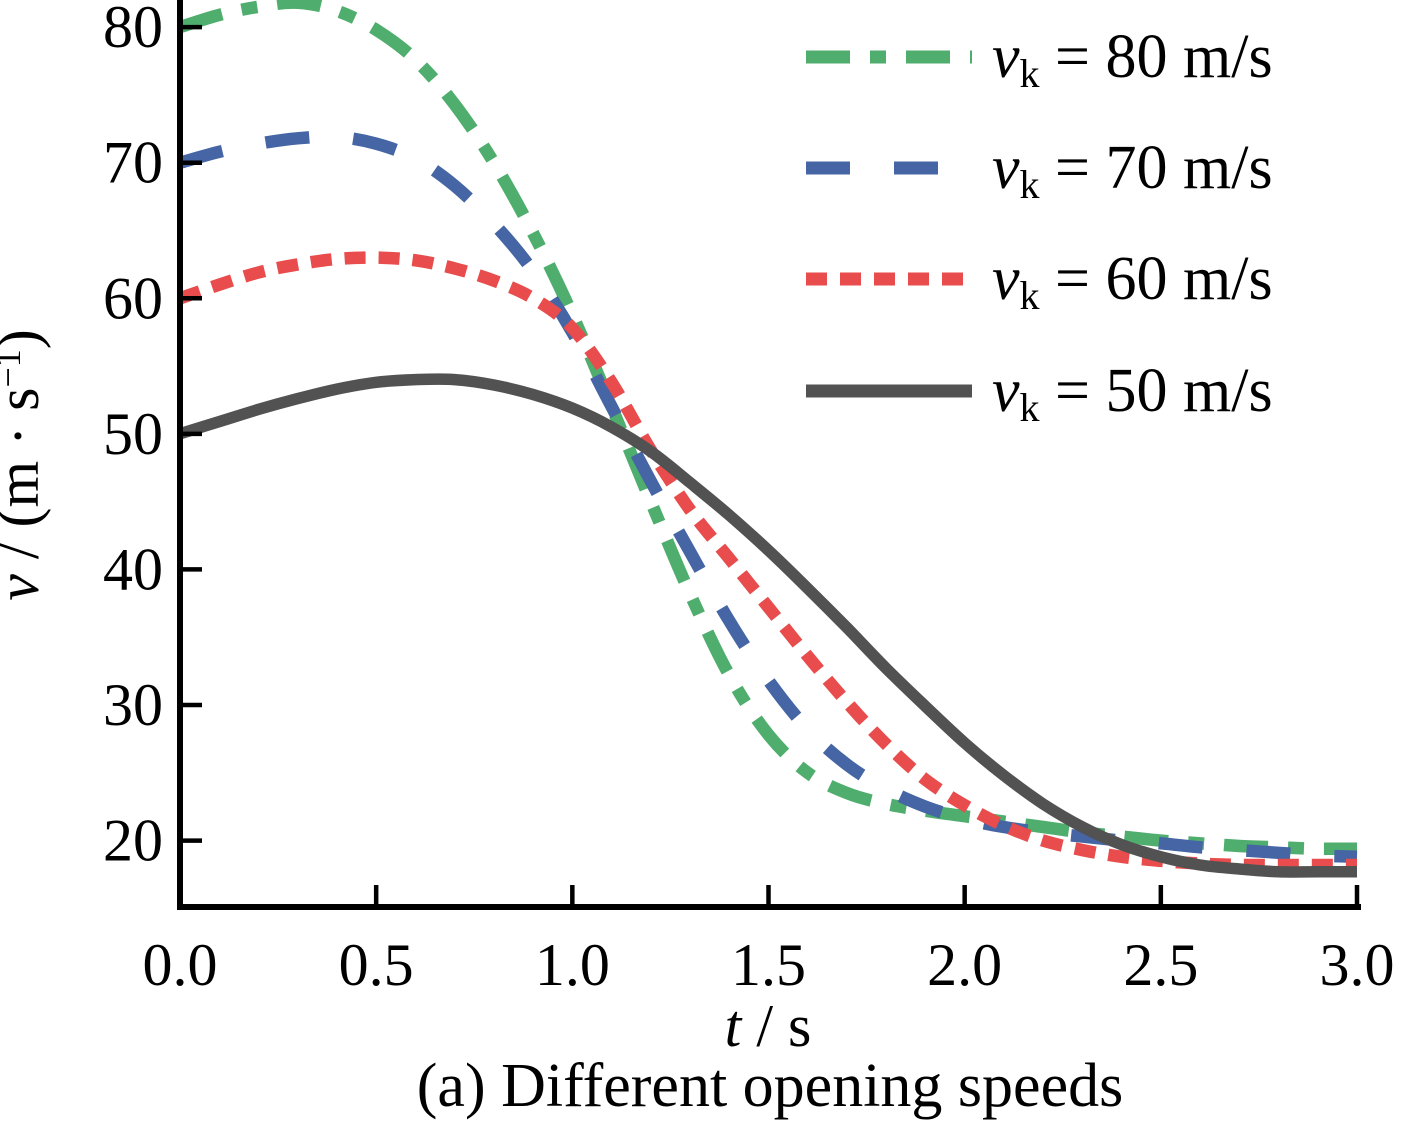 This screenshot has height=1125, width=1401. What do you see at coordinates (1357, 965) in the screenshot?
I see `x-tick-label: 3.0` at bounding box center [1357, 965].